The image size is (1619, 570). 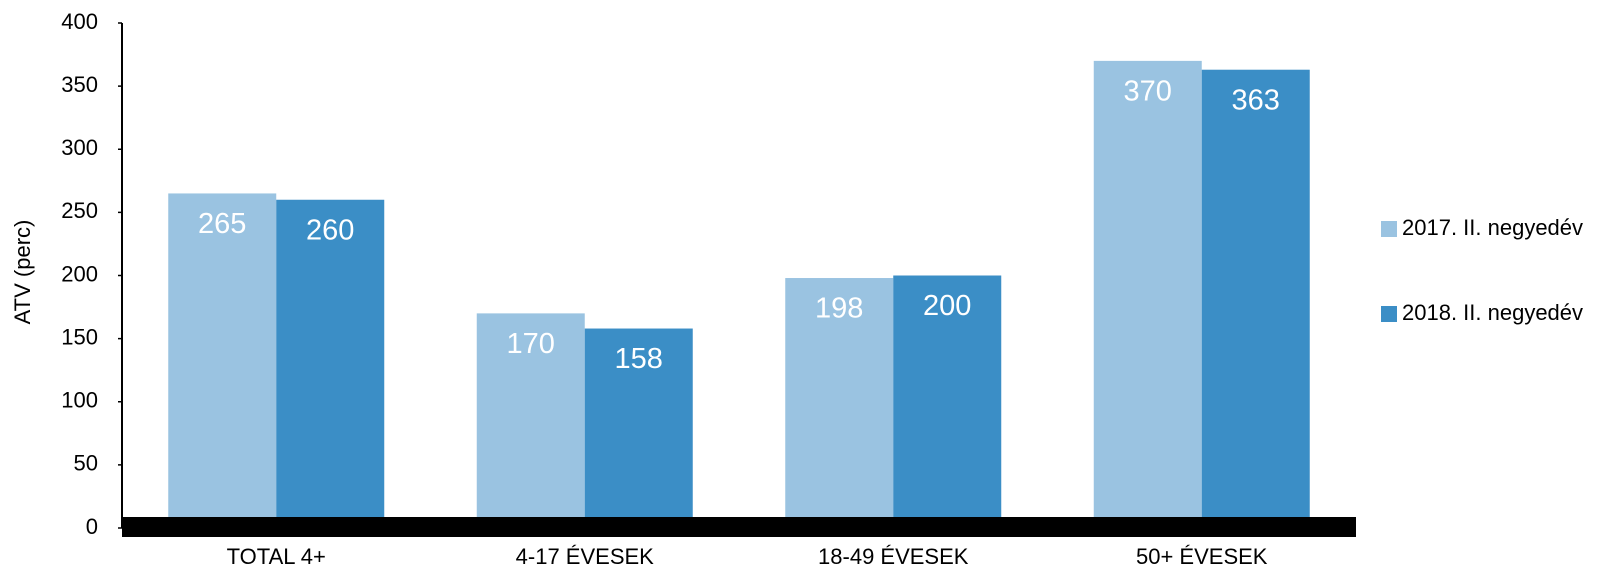 What do you see at coordinates (1256, 100) in the screenshot?
I see `data-label: 363` at bounding box center [1256, 100].